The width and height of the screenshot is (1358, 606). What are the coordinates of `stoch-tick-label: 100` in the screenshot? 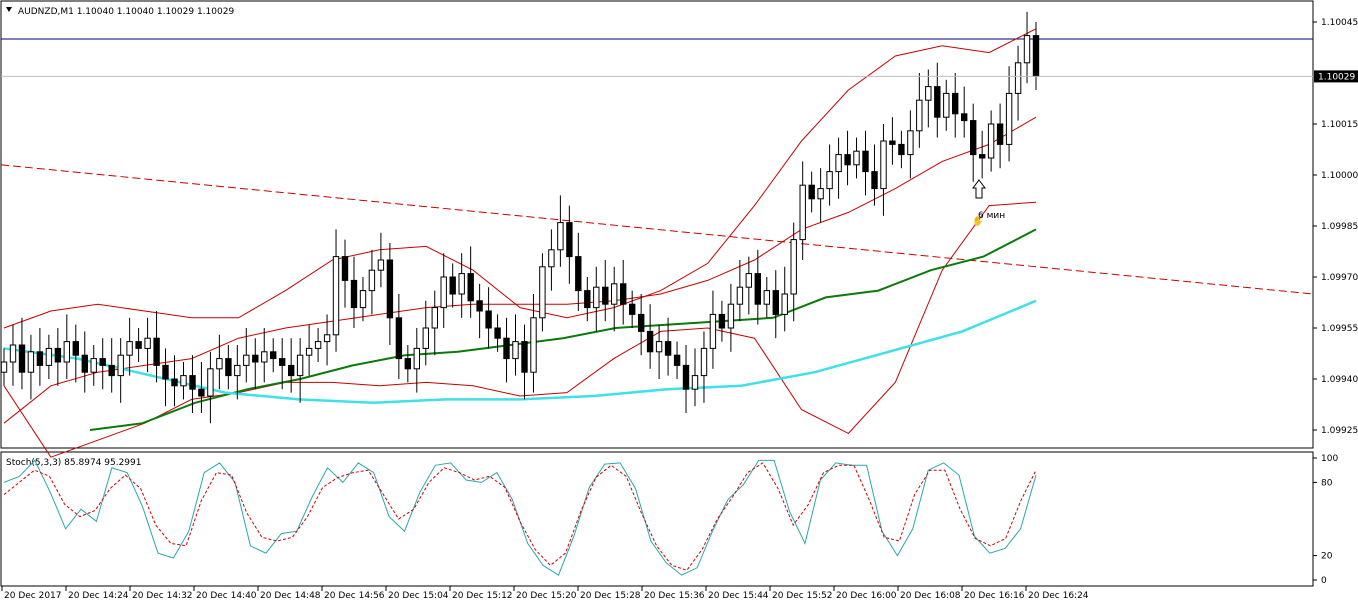 It's located at (1329, 459).